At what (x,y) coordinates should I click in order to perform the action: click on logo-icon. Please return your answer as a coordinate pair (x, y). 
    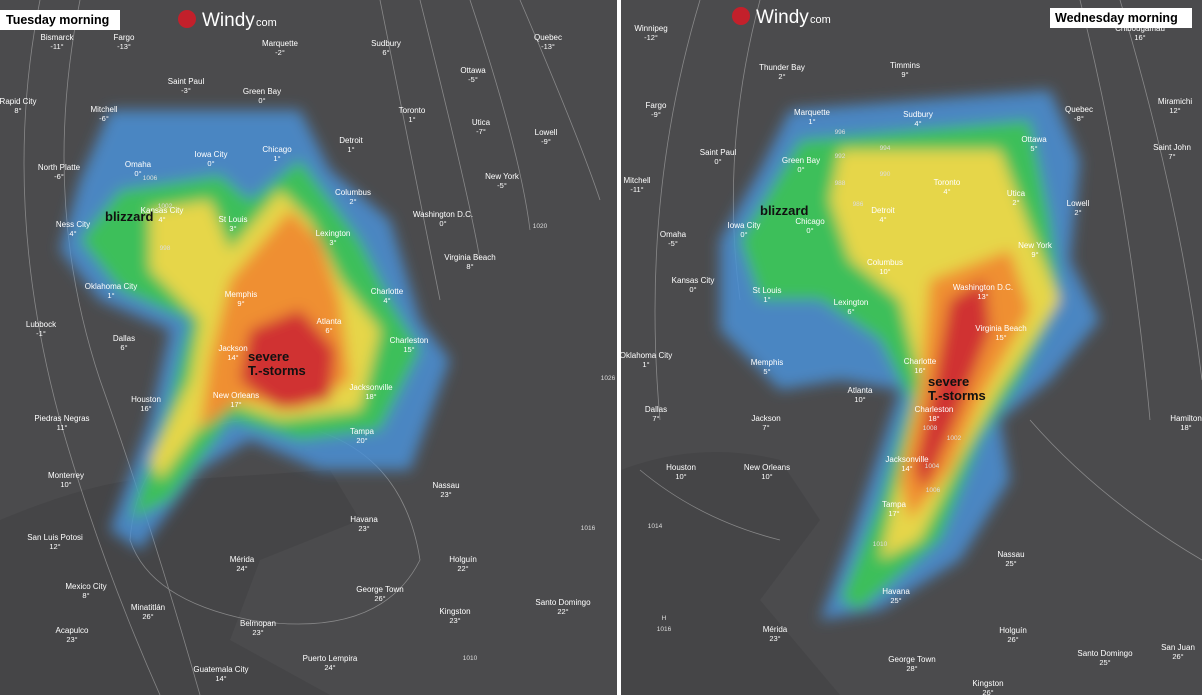
    Looking at the image, I should click on (187, 19).